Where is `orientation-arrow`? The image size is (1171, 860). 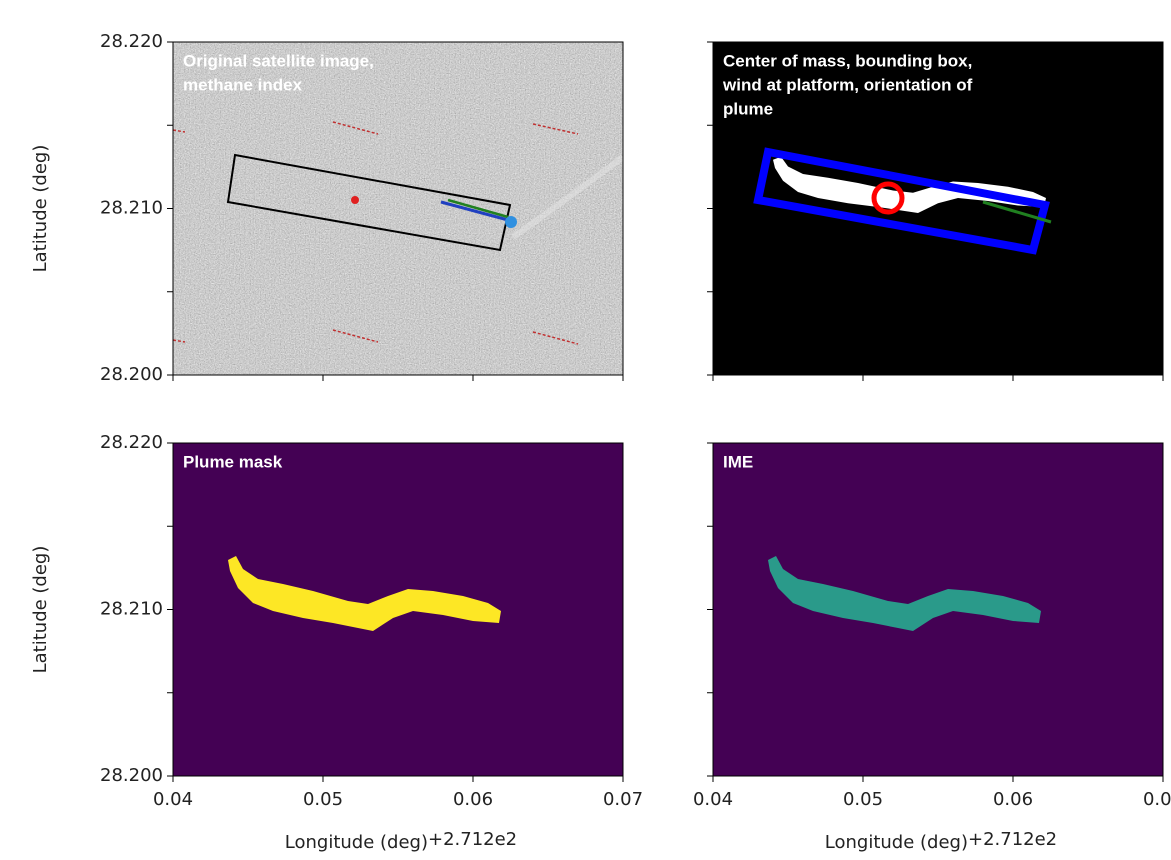 orientation-arrow is located at coordinates (478, 208).